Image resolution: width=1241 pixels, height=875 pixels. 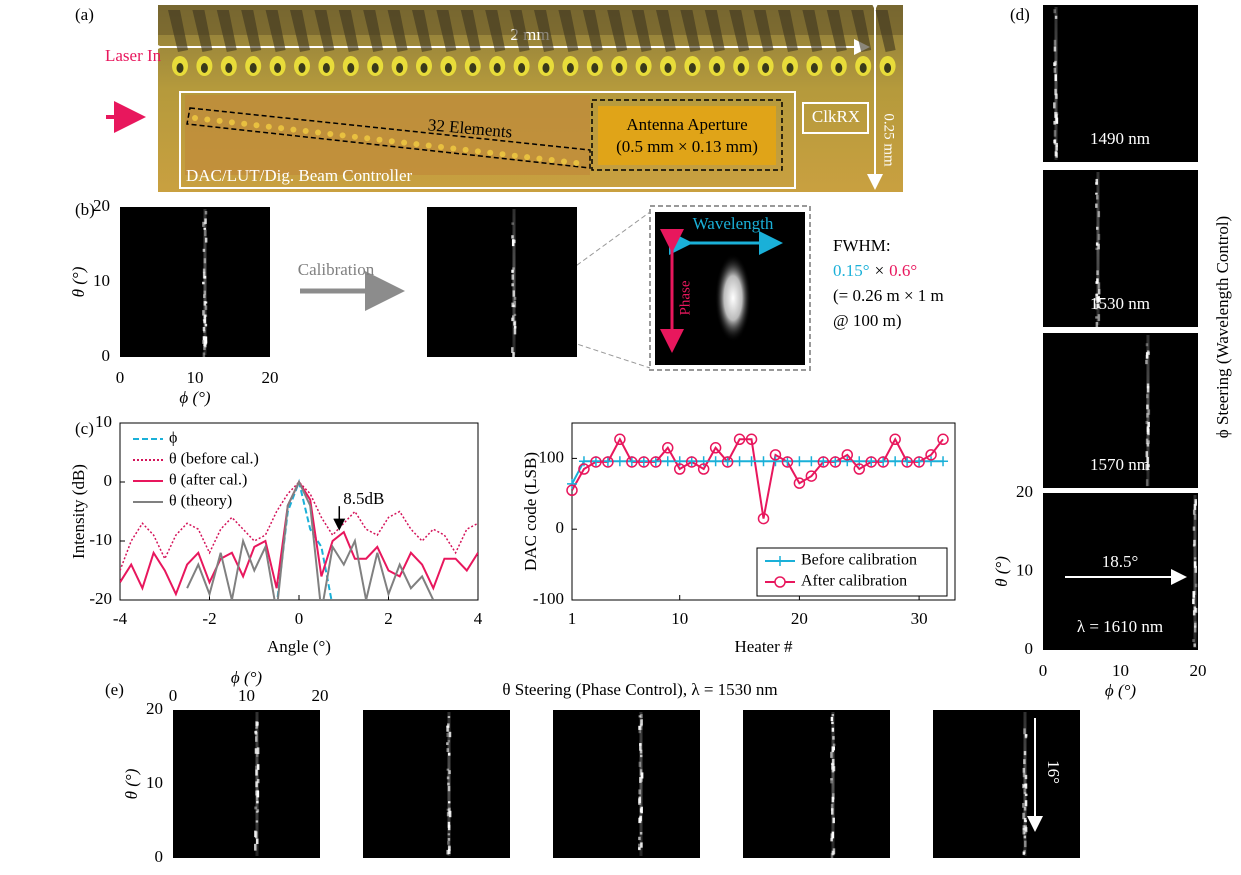 I want to click on x-tick-label: 0, so click(x=299, y=618).